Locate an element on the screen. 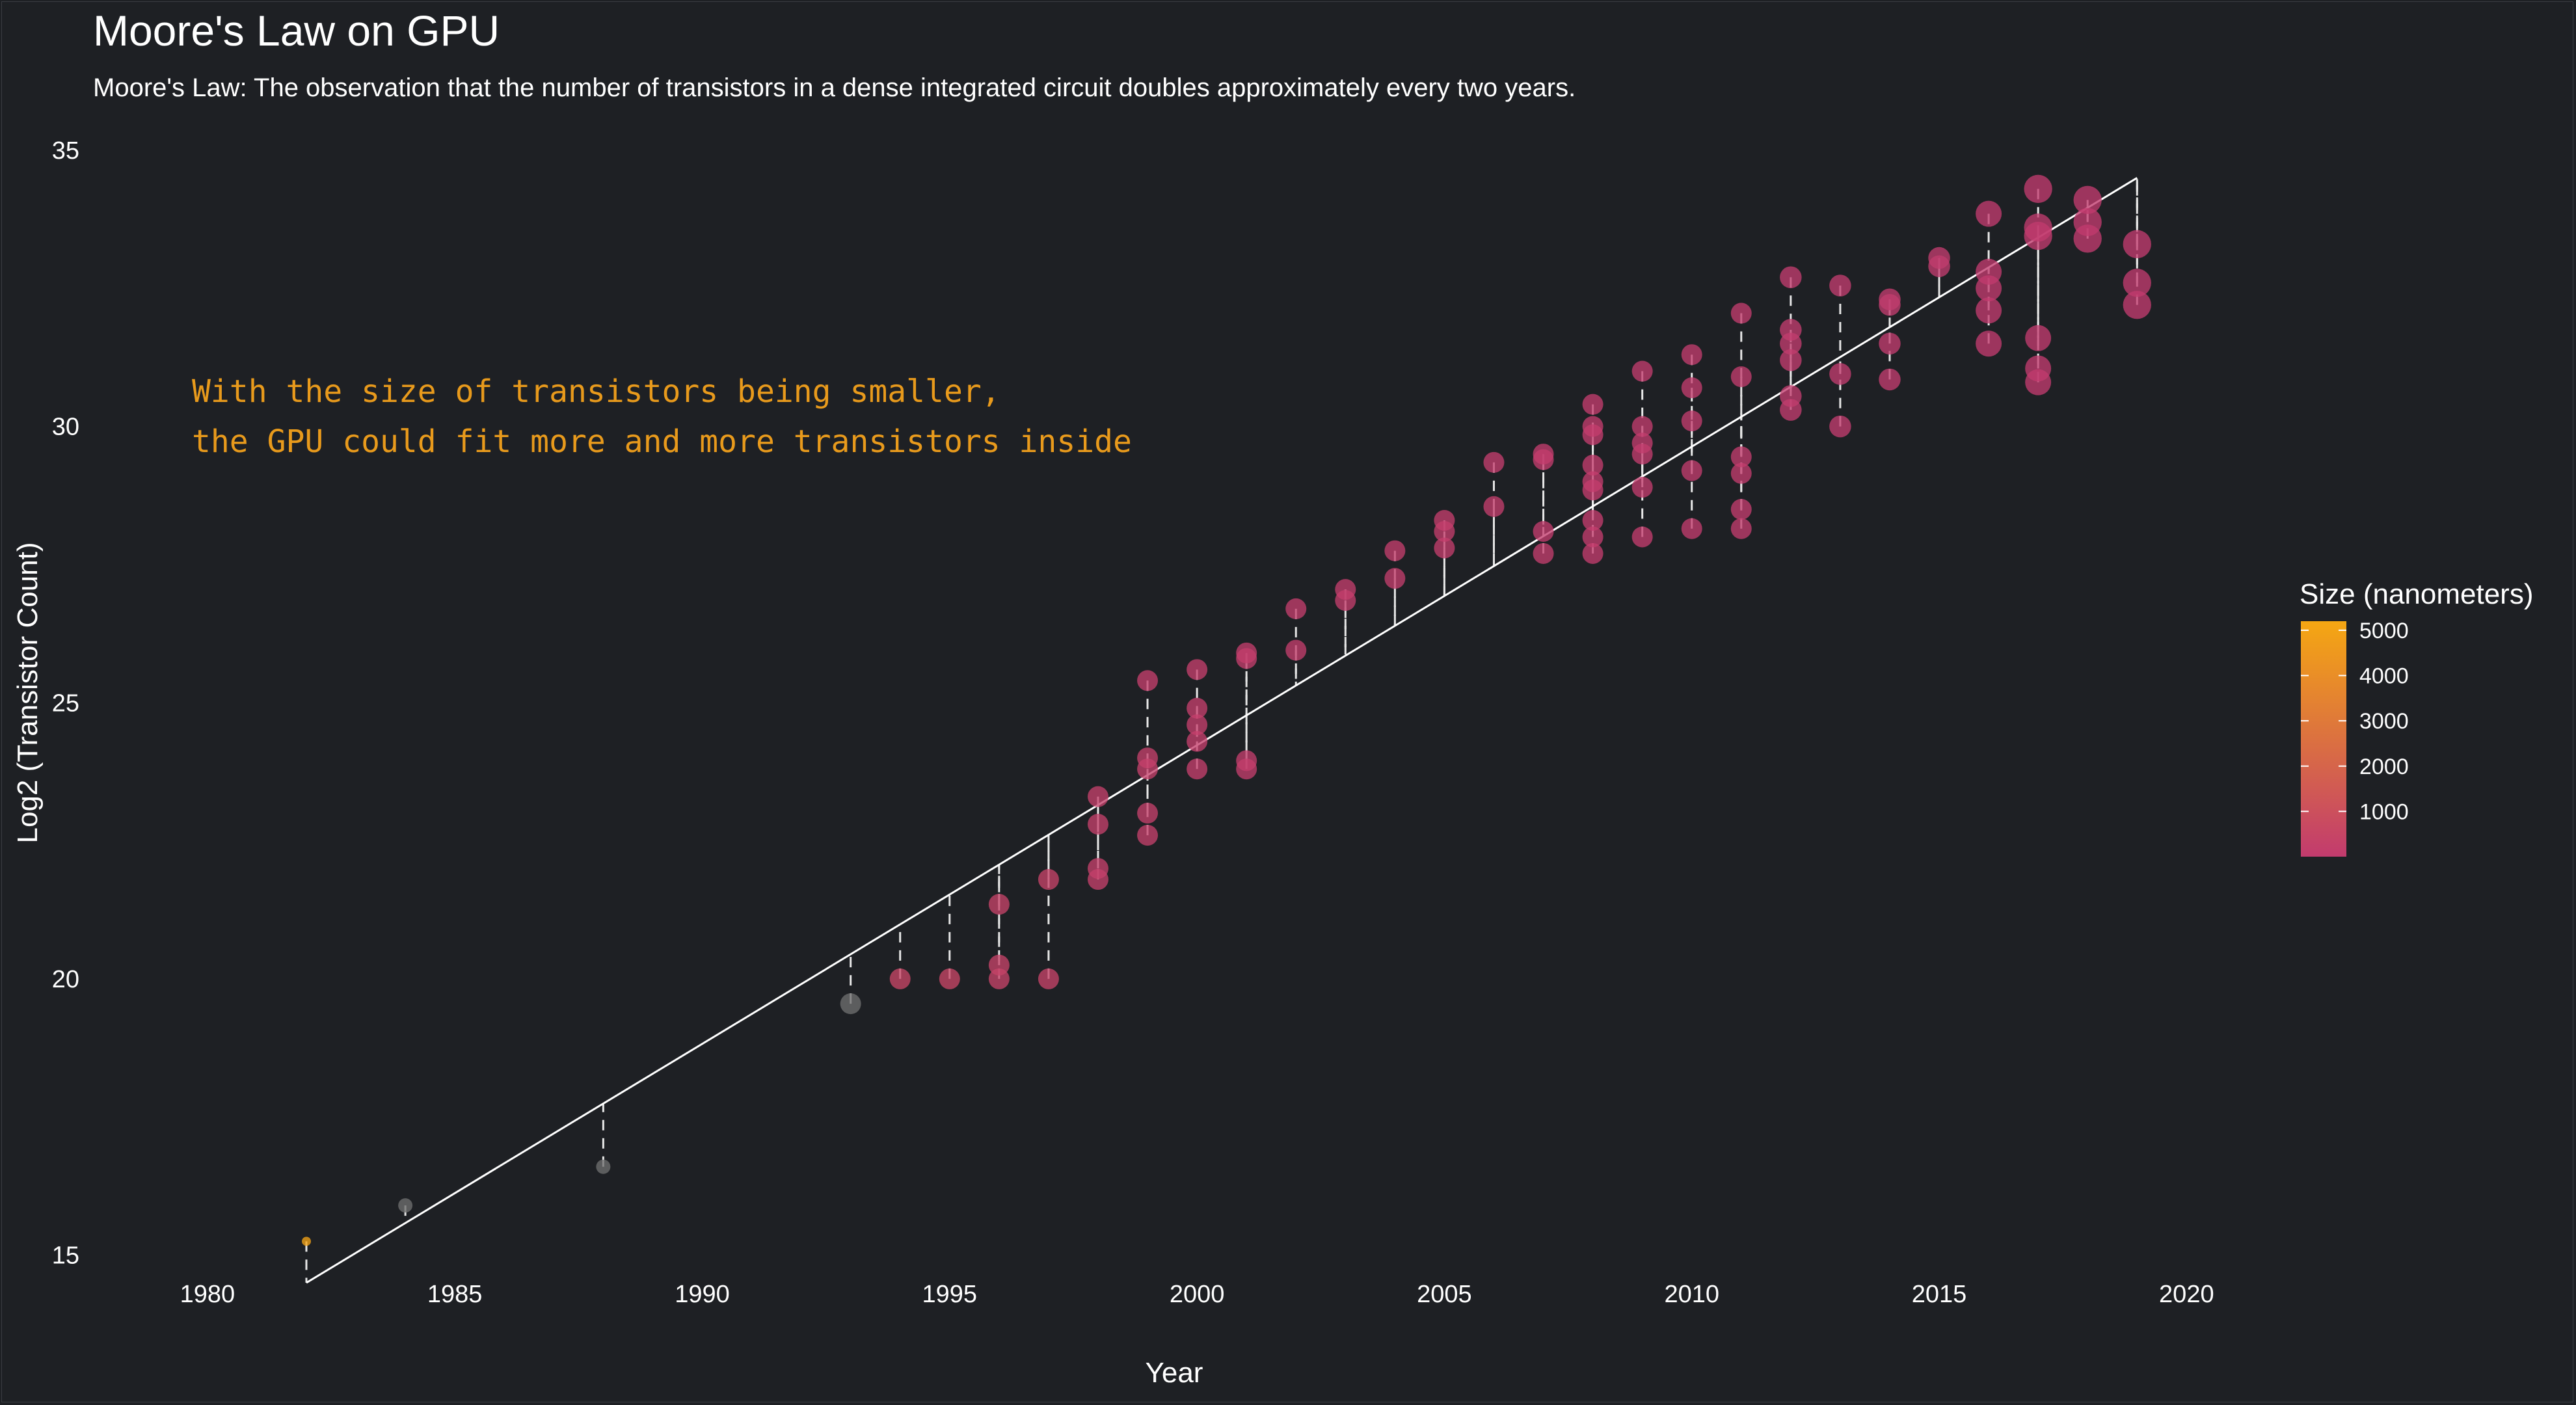 The height and width of the screenshot is (1405, 2576). y-axis-label: Log2 (Transistor Count) is located at coordinates (28, 692).